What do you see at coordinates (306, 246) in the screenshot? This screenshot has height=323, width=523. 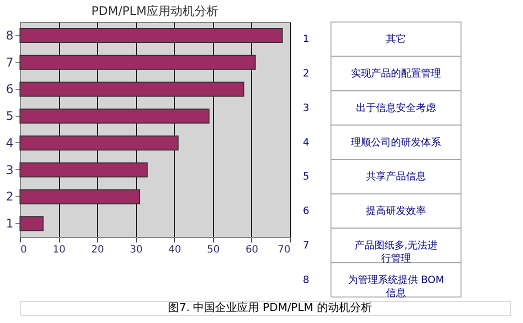 I see `category-label: 7` at bounding box center [306, 246].